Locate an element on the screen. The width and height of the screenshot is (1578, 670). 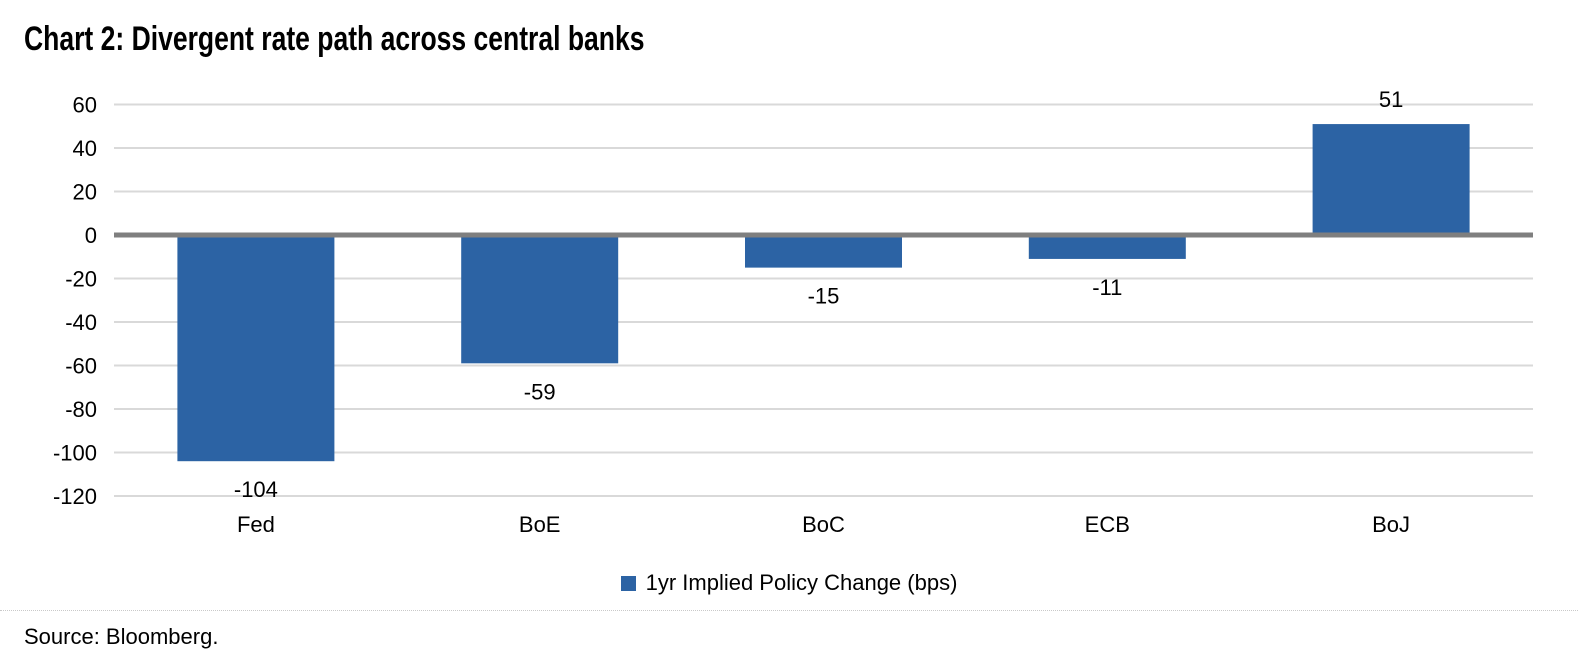
source-note: Source: Bloomberg. is located at coordinates (121, 636).